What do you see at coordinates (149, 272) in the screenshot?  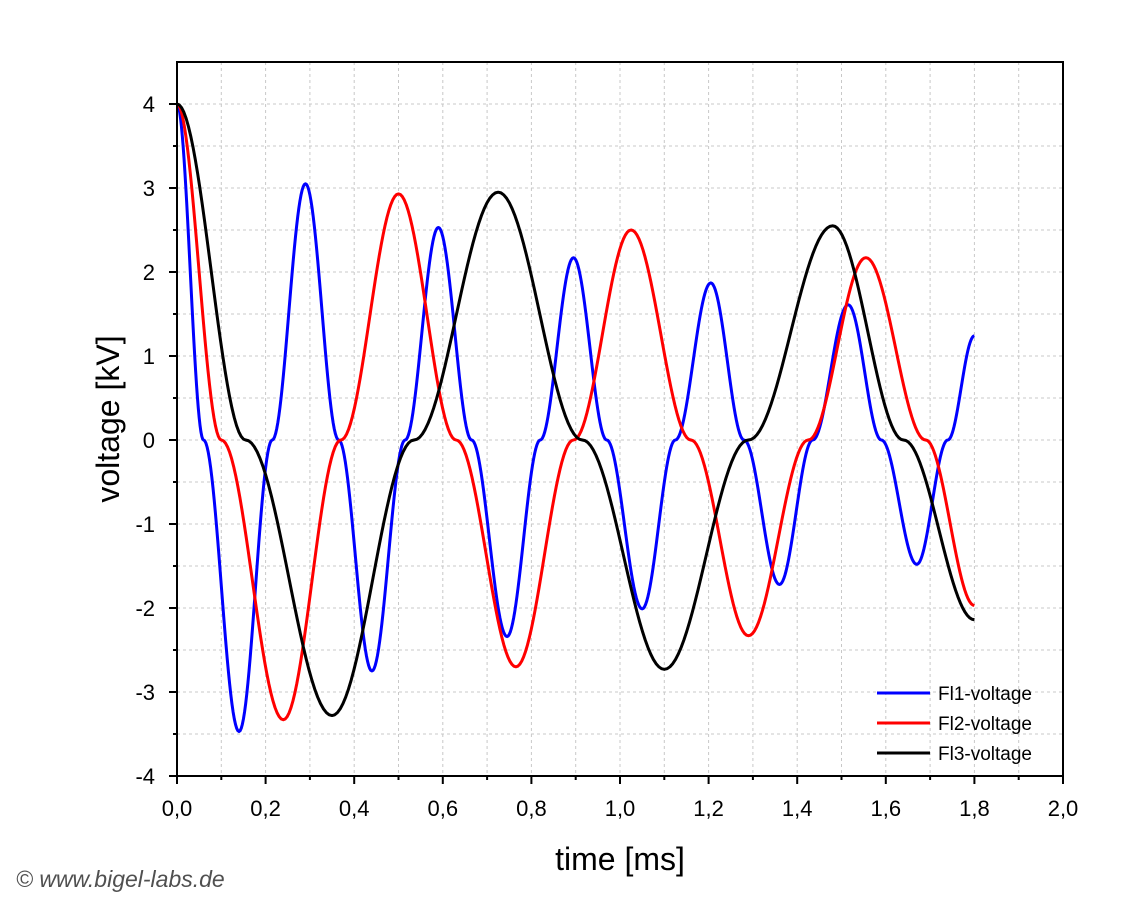 I see `y-tick-label: 2` at bounding box center [149, 272].